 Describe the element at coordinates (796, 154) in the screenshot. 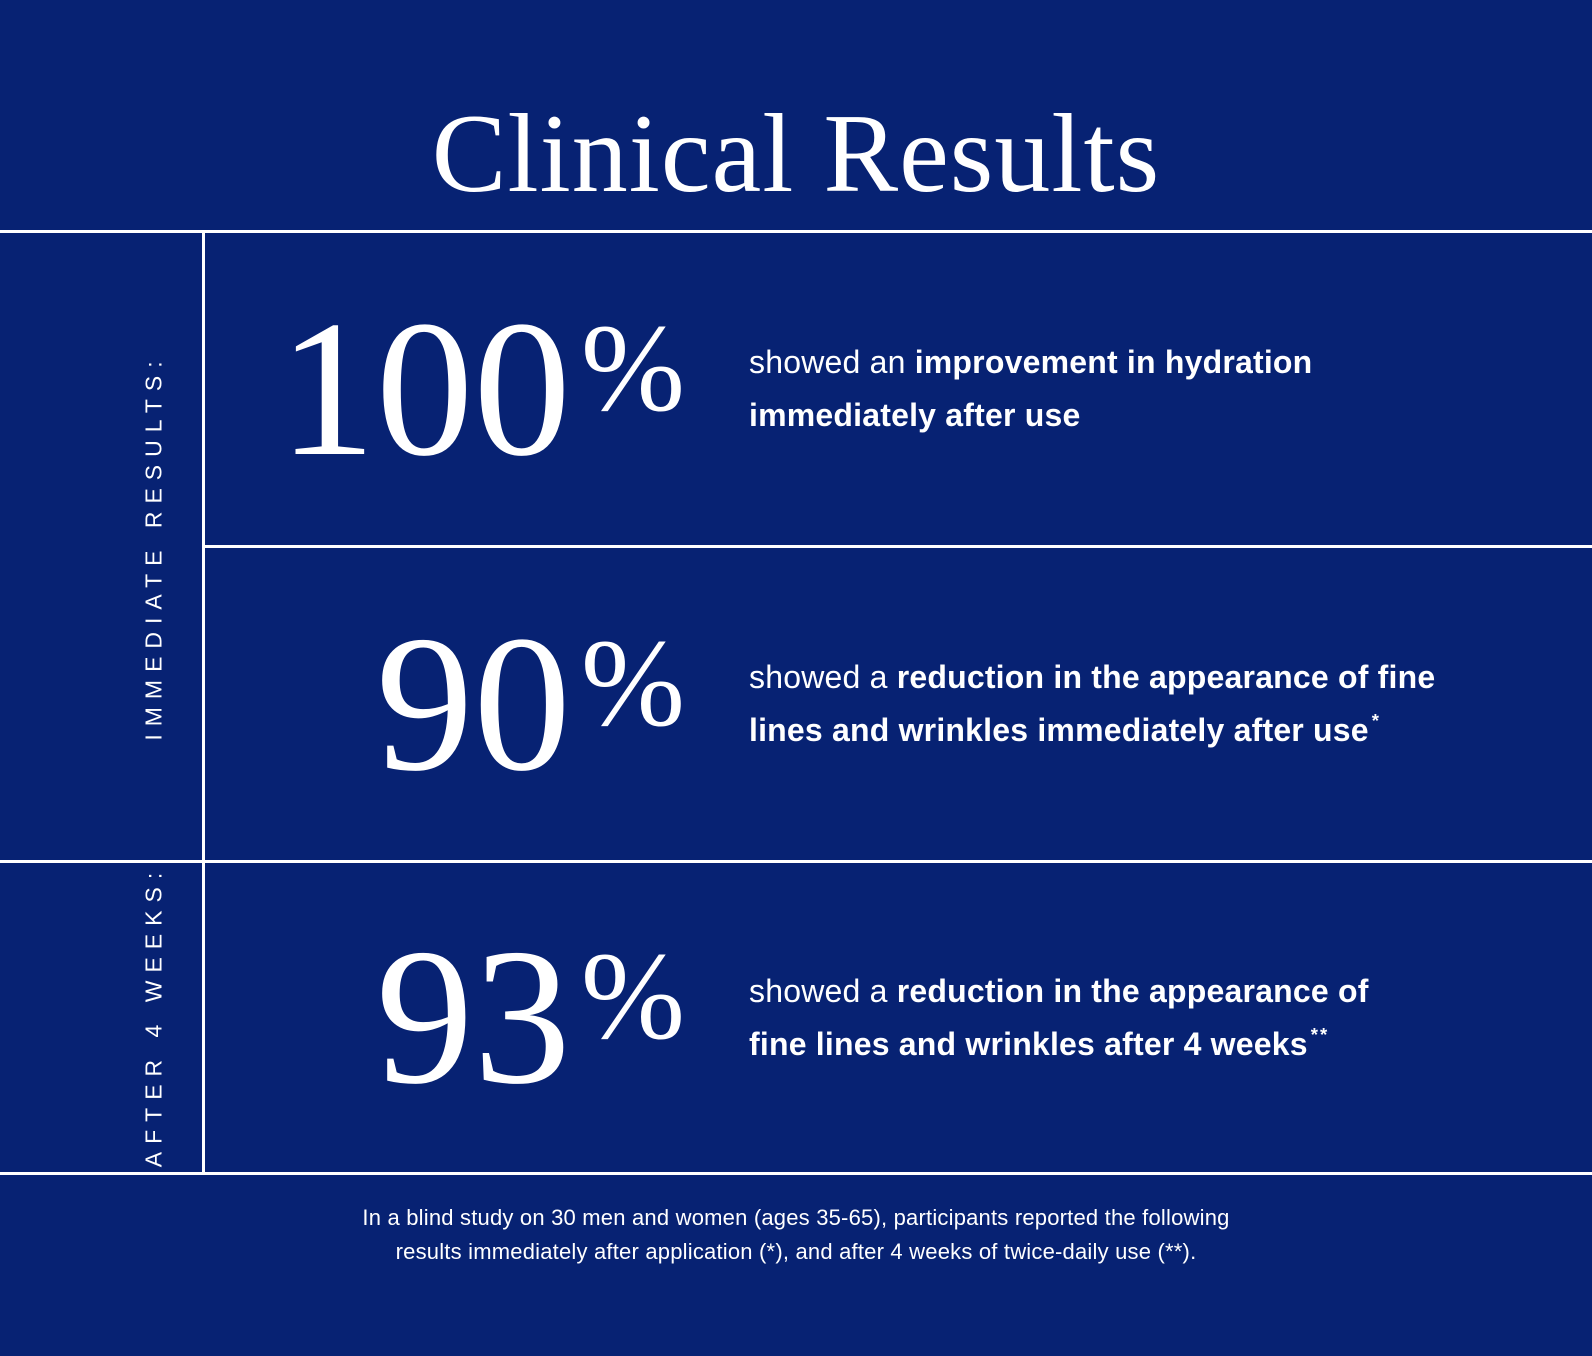

I see `page-title: Clinical Results` at that location.